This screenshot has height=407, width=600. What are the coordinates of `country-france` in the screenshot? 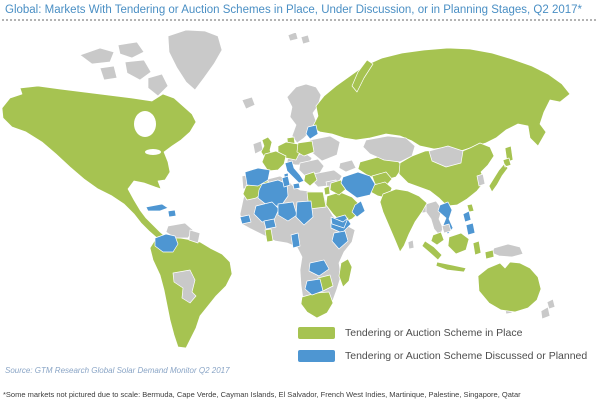 It's located at (274, 161).